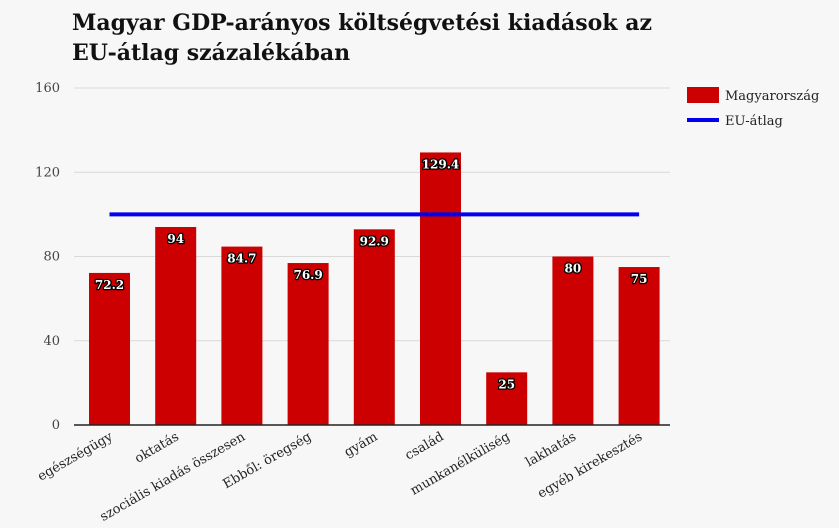 The width and height of the screenshot is (839, 528). What do you see at coordinates (703, 95) in the screenshot?
I see `legend-swatch-bar` at bounding box center [703, 95].